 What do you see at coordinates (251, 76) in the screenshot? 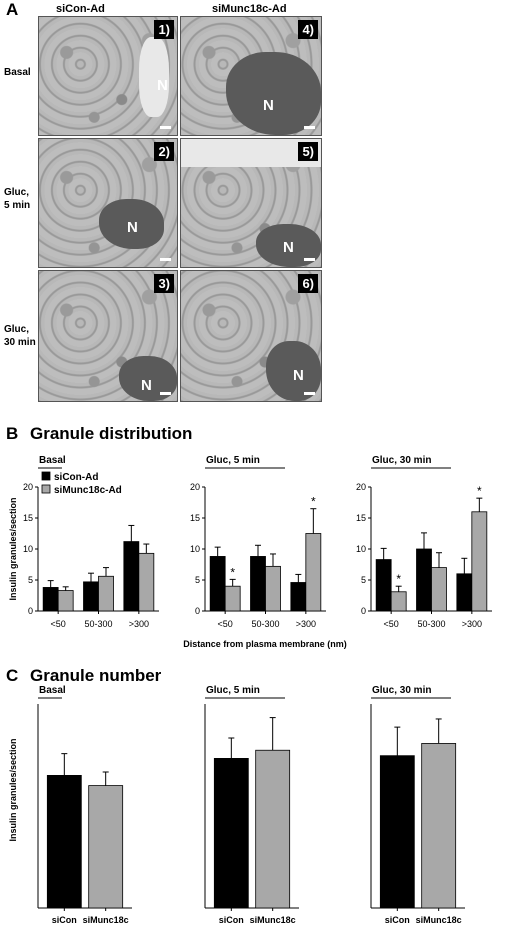
I see `micrograph-4: 4) N` at bounding box center [251, 76].